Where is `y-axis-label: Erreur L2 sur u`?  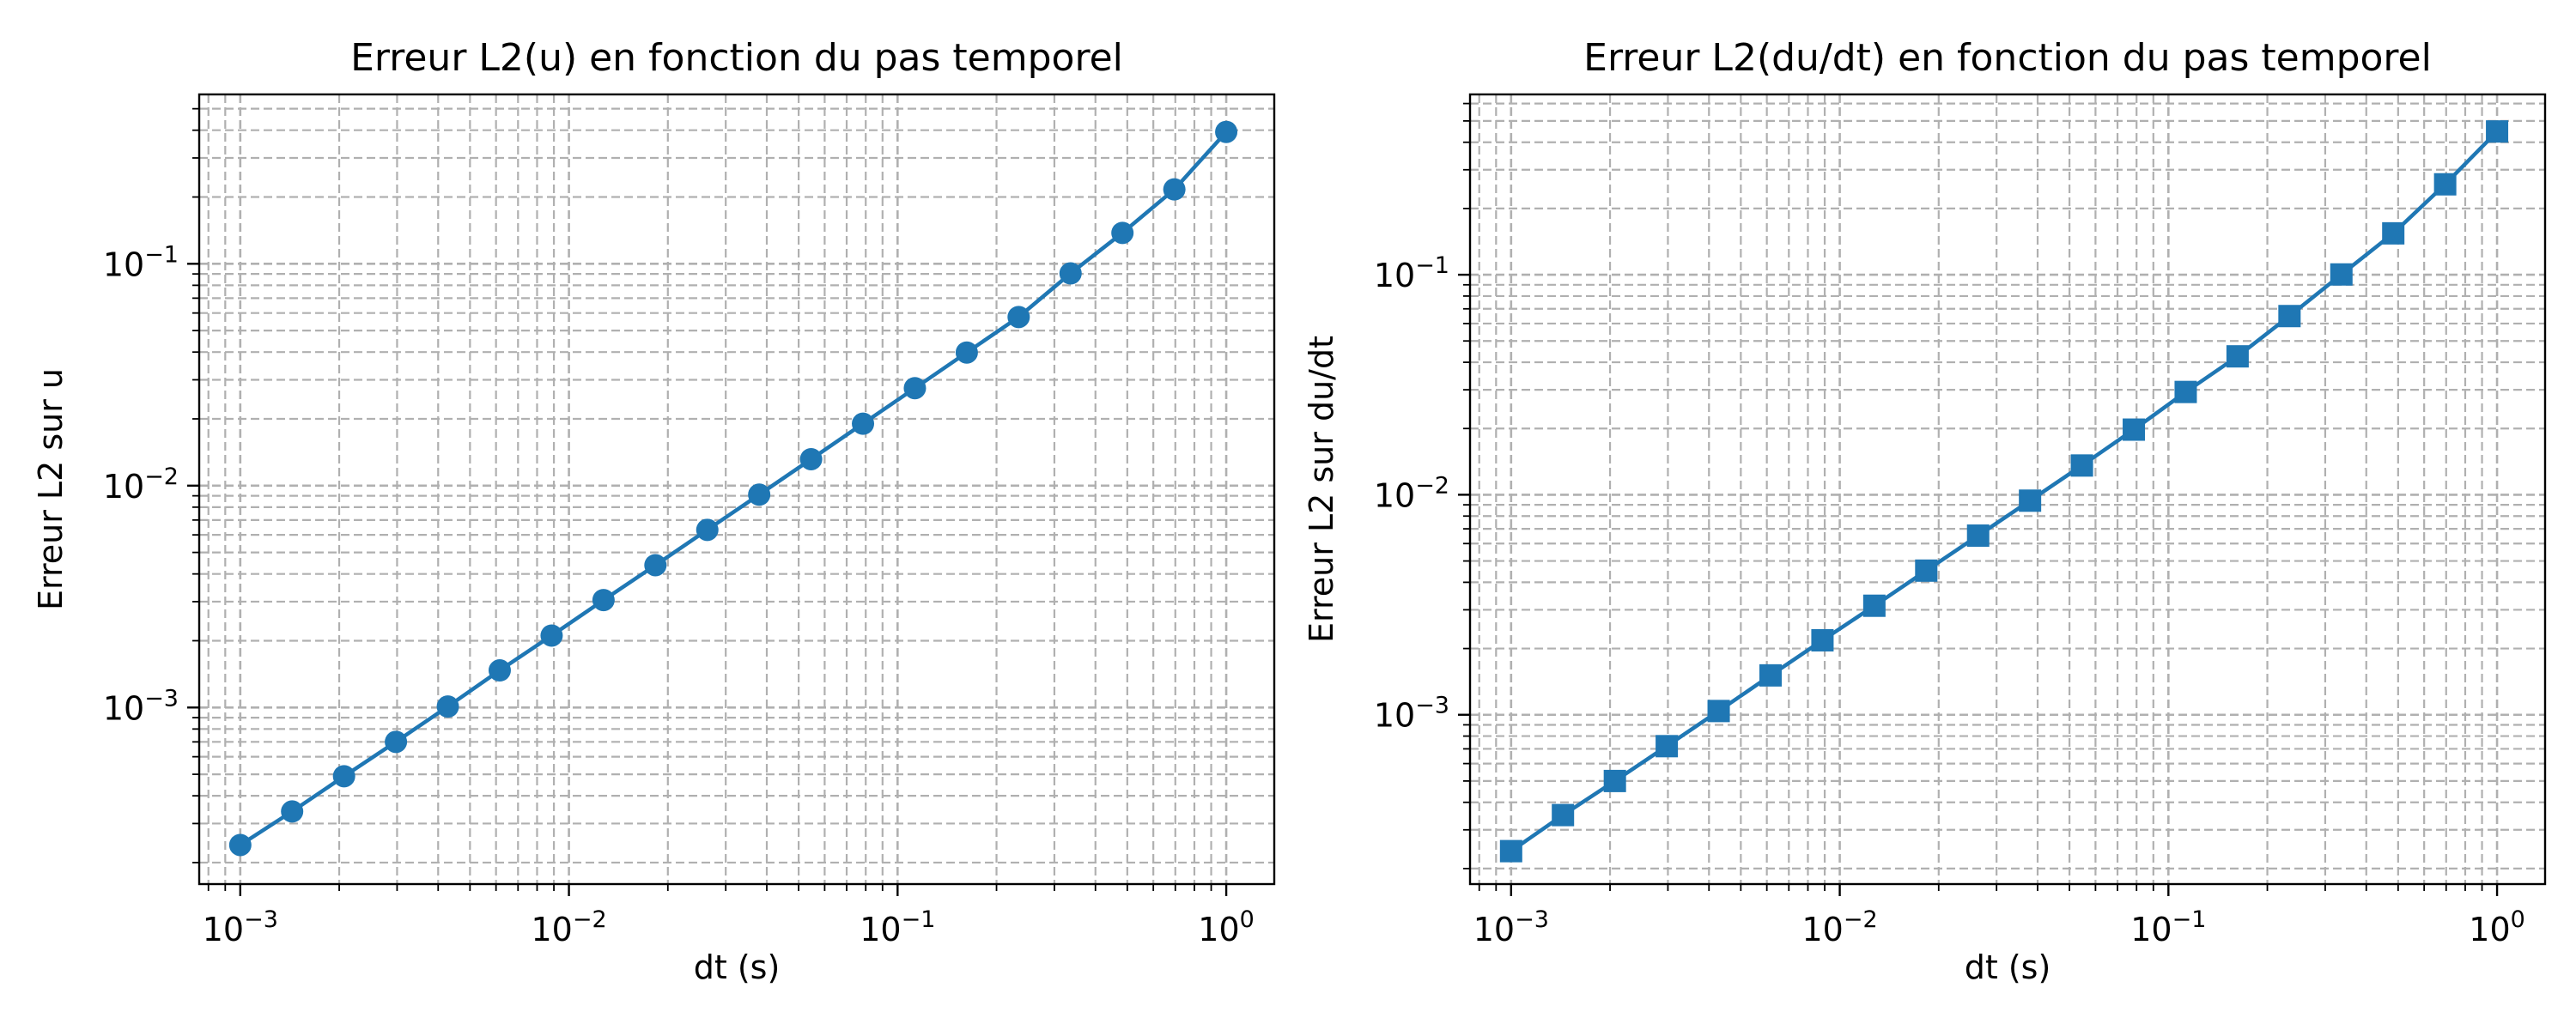
y-axis-label: Erreur L2 sur u is located at coordinates (51, 489).